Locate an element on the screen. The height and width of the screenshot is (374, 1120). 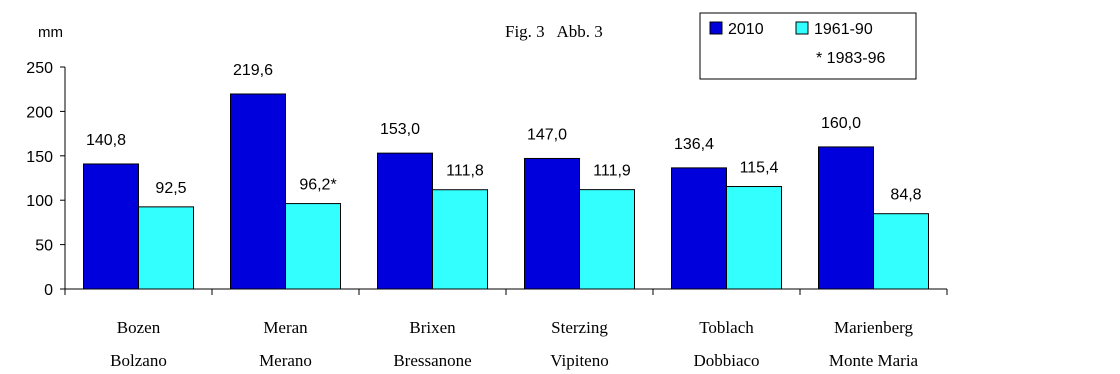
y-tick-label: 150 is located at coordinates (39, 157).